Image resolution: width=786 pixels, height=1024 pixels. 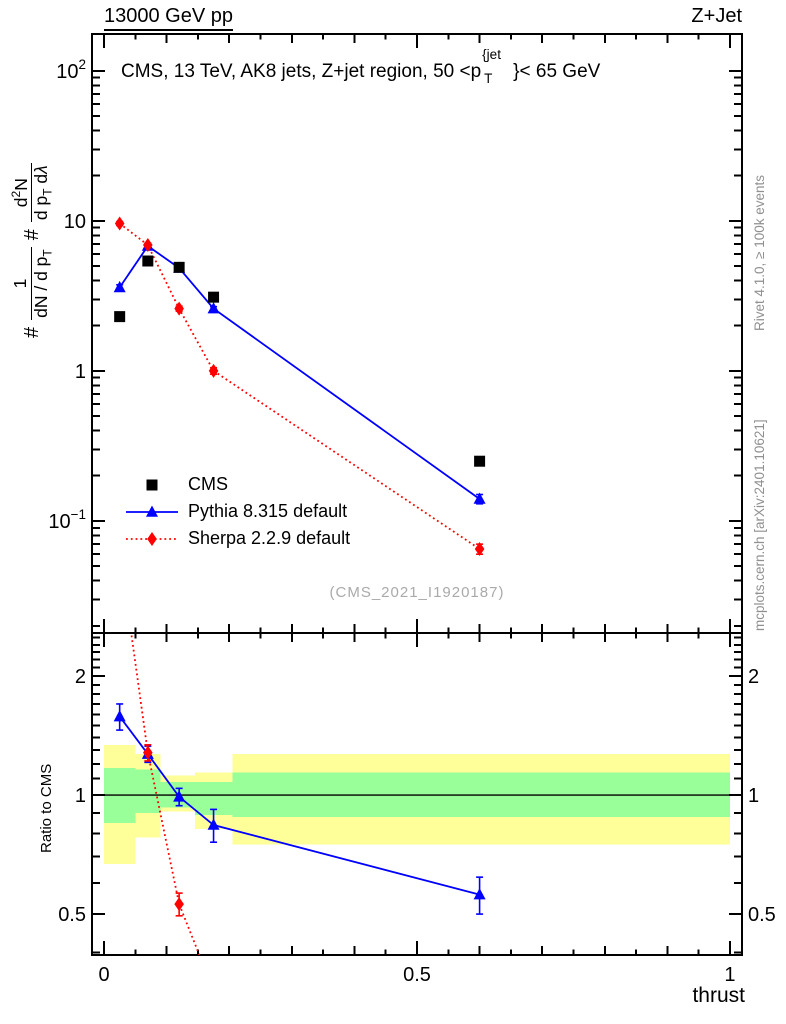 What do you see at coordinates (46, 808) in the screenshot?
I see `ratio-y-axis-label: Ratio to CMS` at bounding box center [46, 808].